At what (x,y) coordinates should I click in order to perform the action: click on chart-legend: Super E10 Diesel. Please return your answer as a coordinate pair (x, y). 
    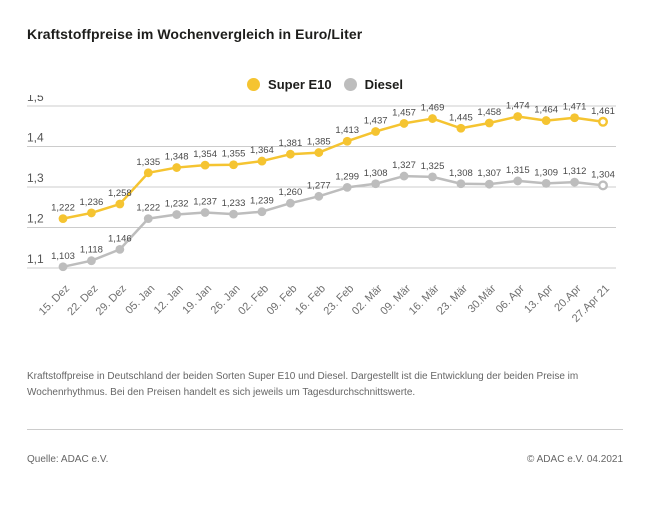
    Looking at the image, I should click on (325, 84).